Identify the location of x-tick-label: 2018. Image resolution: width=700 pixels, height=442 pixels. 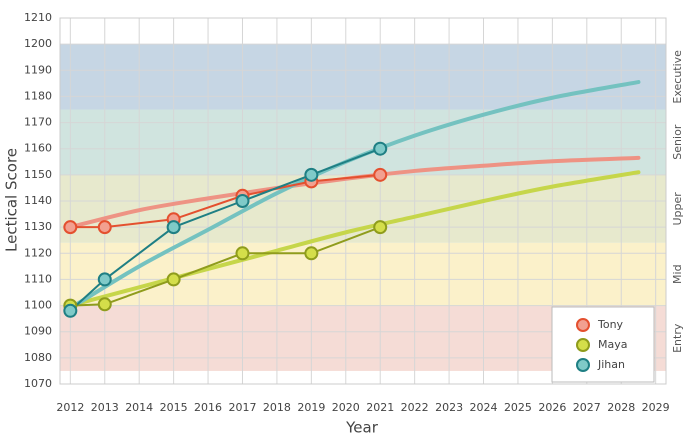
(277, 407).